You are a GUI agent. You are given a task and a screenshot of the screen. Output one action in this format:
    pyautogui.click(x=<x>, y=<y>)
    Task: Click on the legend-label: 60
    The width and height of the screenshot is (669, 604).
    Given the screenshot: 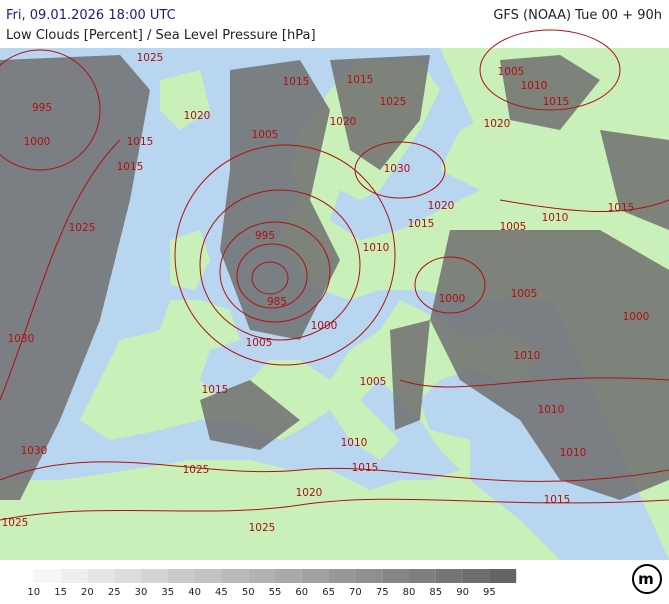 What is the action you would take?
    pyautogui.click(x=301, y=592)
    